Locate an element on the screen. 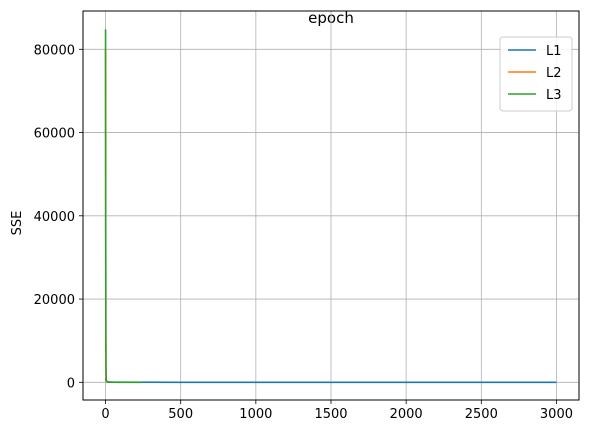 The image size is (589, 435). x-tick-label: 3000 is located at coordinates (556, 414).